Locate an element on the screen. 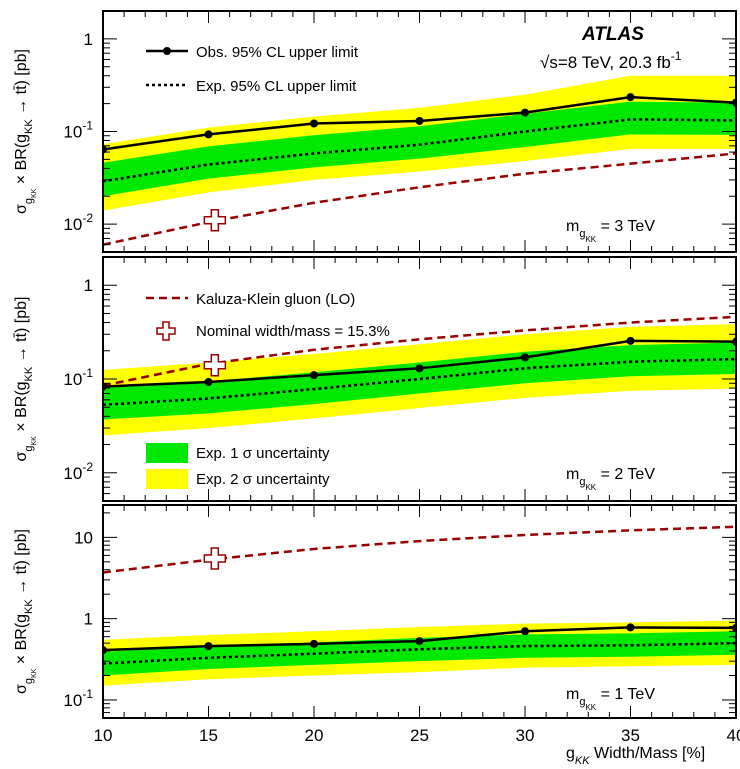 This screenshot has height=769, width=740. y-tick-label: 10 is located at coordinates (83, 537).